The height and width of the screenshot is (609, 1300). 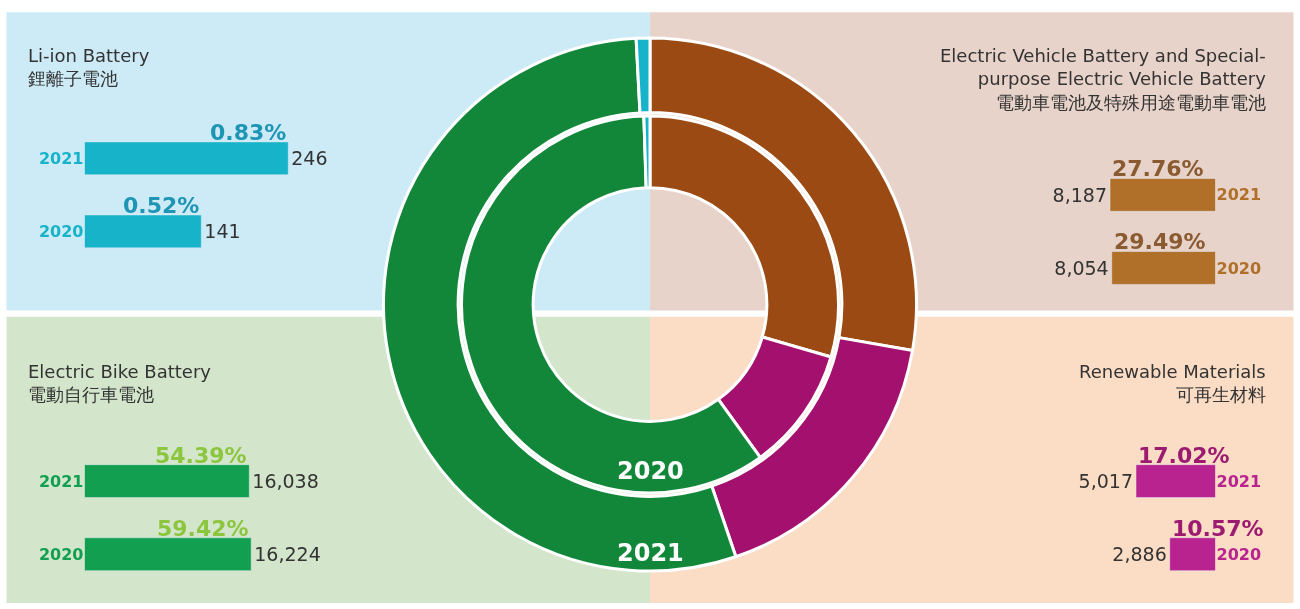 I want to click on chart-title: Li-ion Battery 鋰離子電池, so click(x=89, y=67).